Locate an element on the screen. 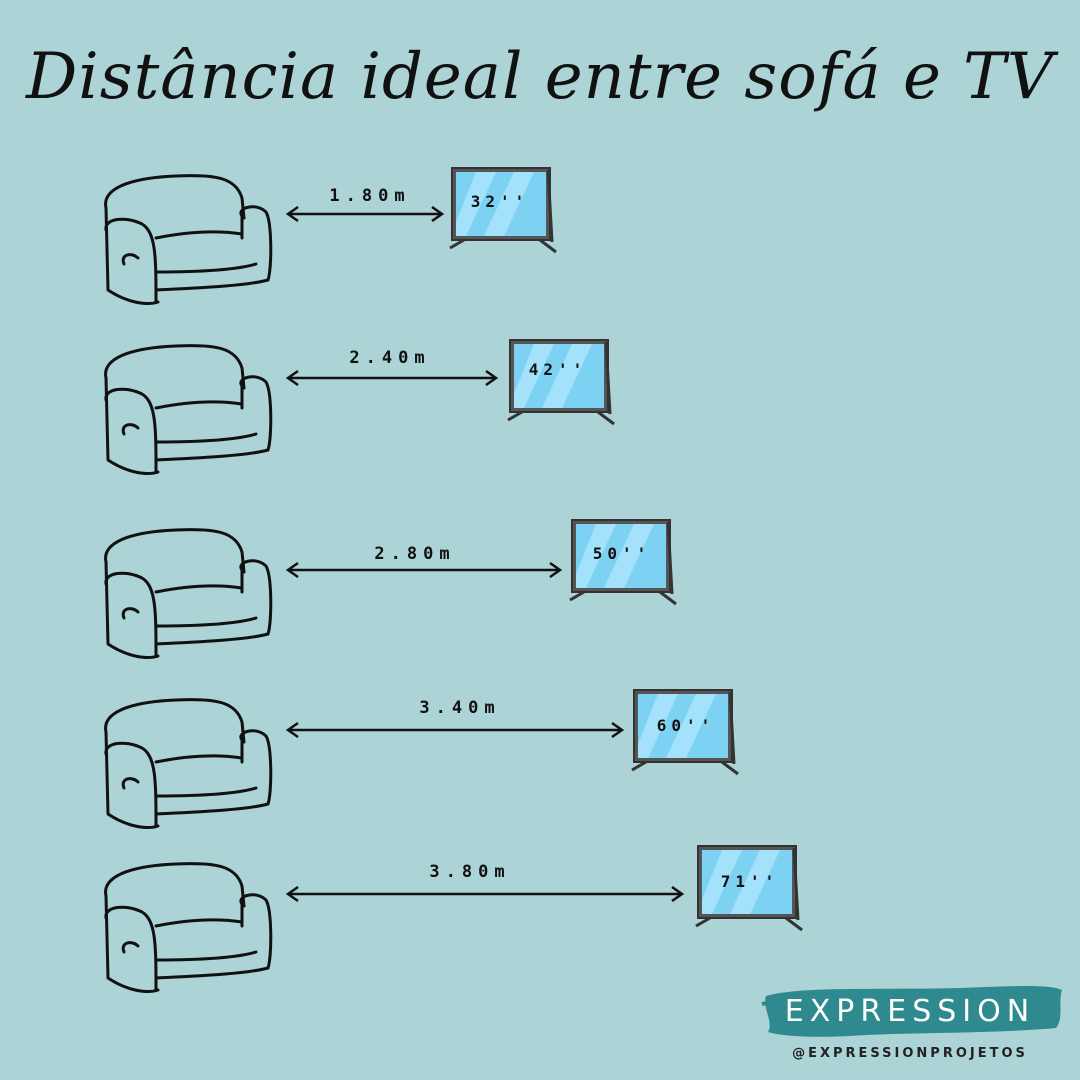  distance-label-4: 3.40m is located at coordinates (460, 708).